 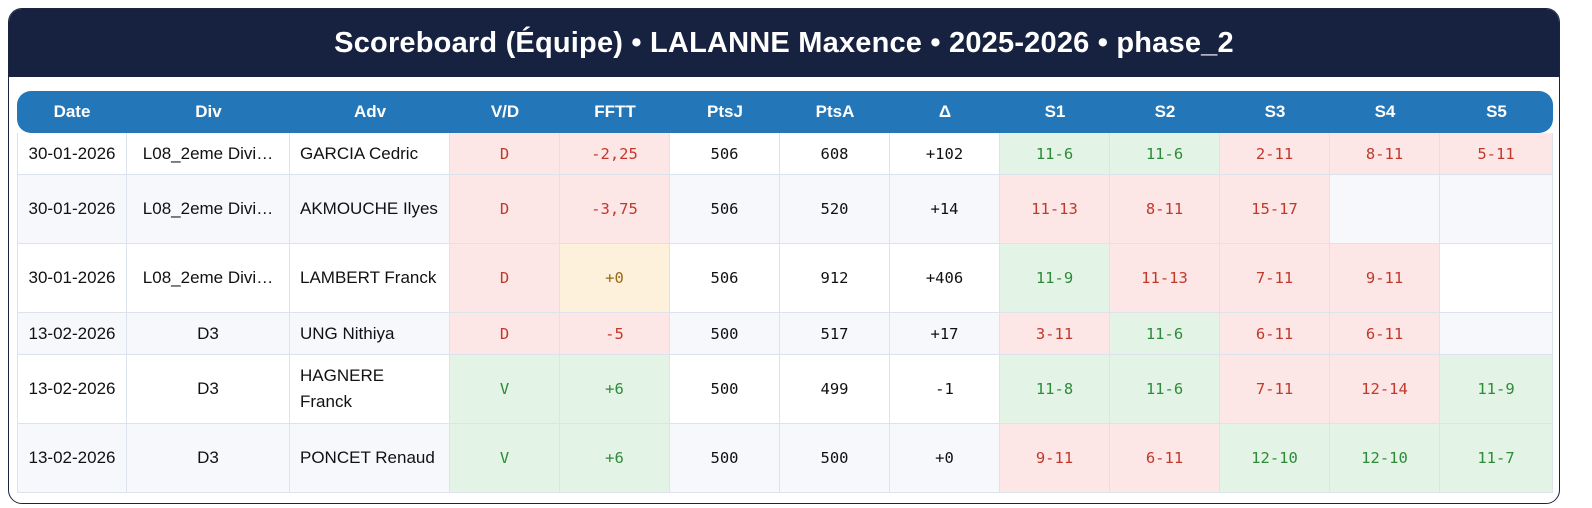 I want to click on column-header-fftt: FFTT, so click(x=615, y=112).